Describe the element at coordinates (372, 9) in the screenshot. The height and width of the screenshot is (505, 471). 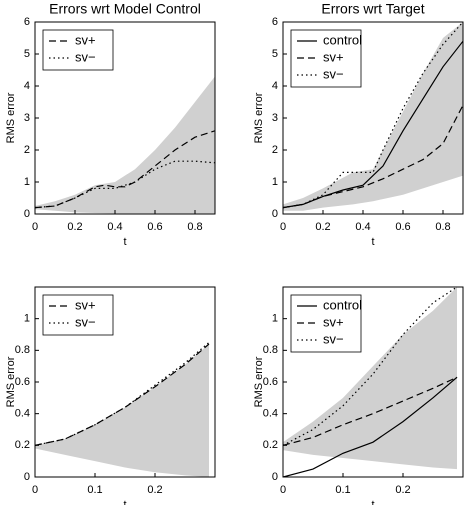
I see `chart-title: Errors wrt Target` at that location.